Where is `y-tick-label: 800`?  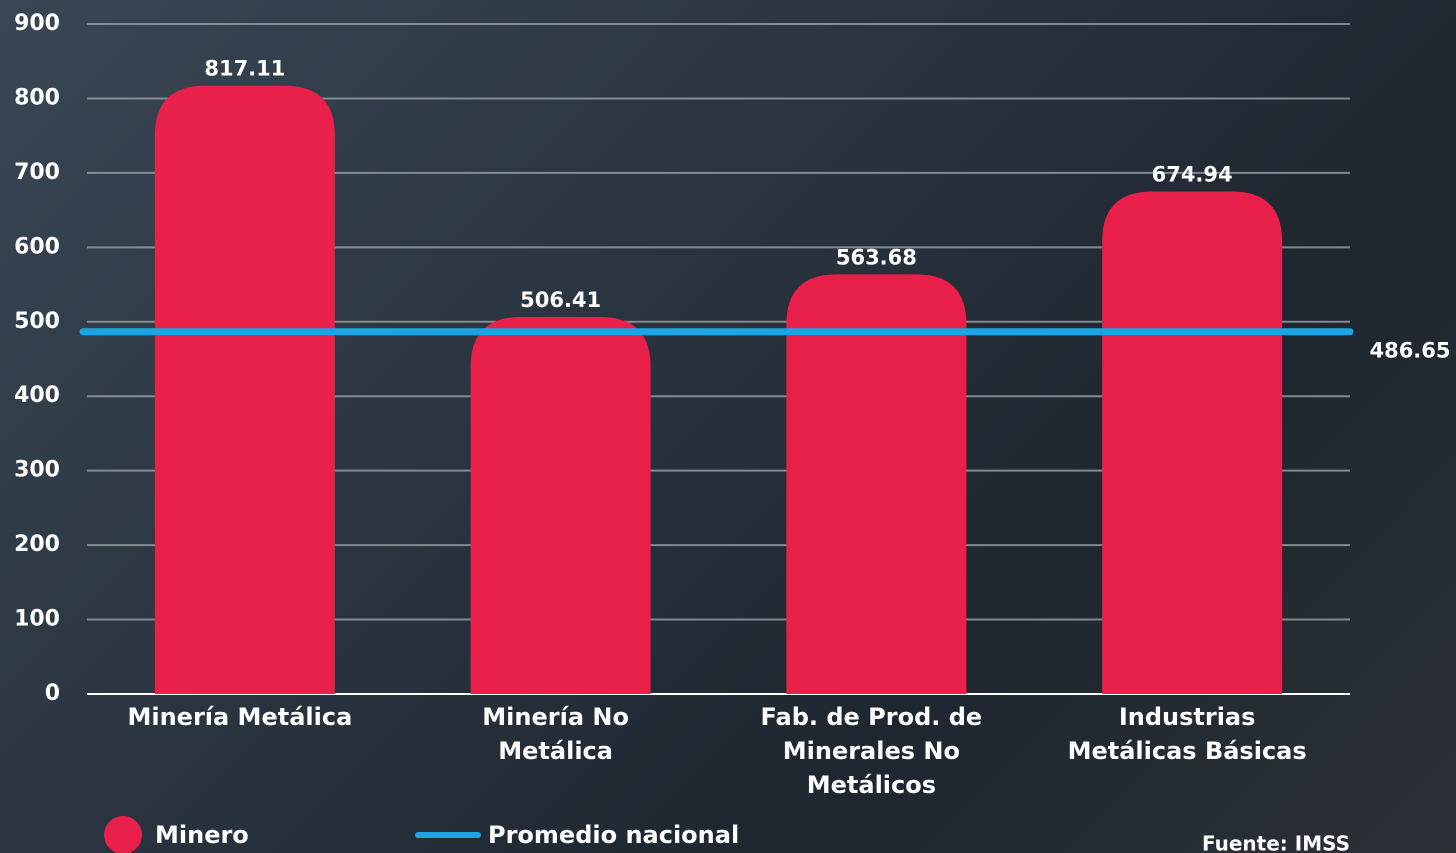 y-tick-label: 800 is located at coordinates (37, 97).